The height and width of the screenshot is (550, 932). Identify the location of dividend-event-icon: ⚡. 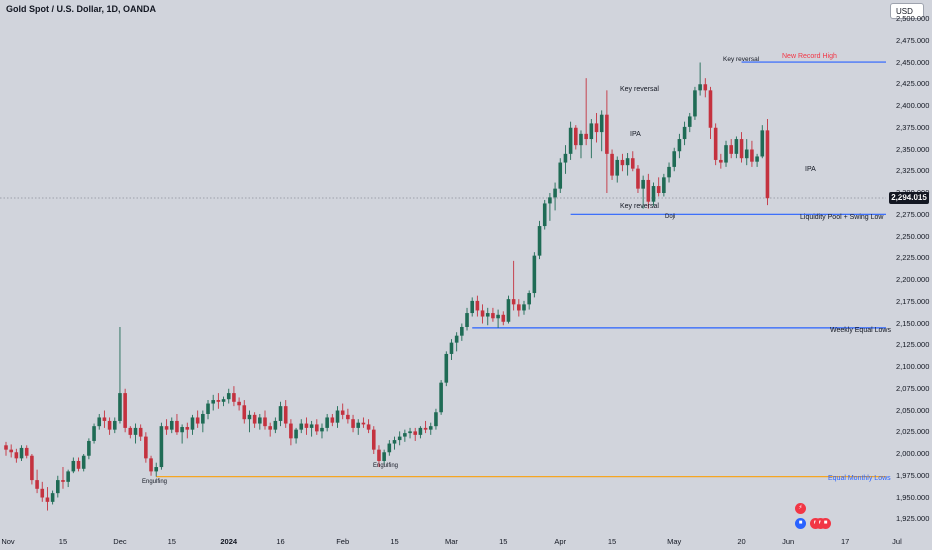
(800, 508).